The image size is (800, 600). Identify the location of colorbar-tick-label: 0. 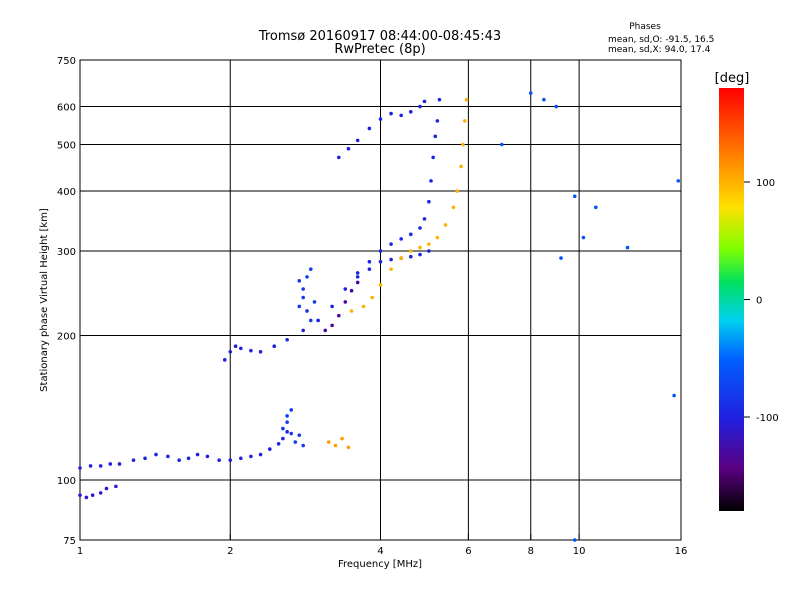
(759, 301).